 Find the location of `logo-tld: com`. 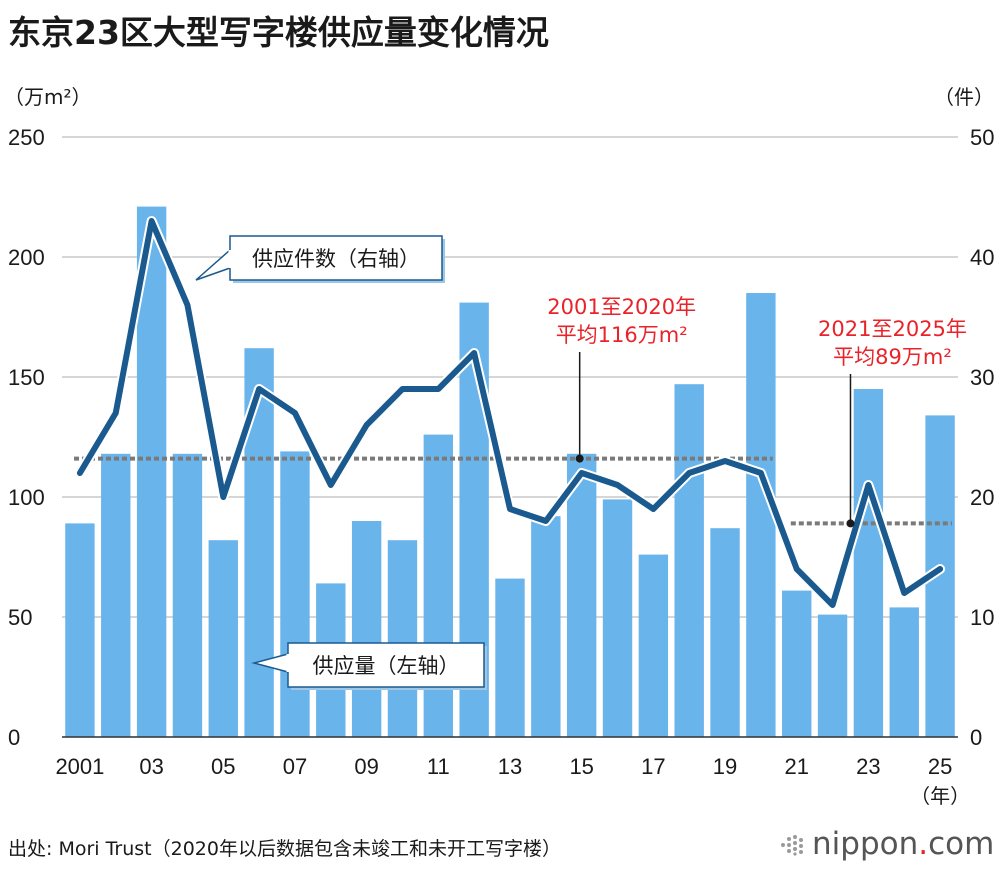

logo-tld: com is located at coordinates (961, 844).